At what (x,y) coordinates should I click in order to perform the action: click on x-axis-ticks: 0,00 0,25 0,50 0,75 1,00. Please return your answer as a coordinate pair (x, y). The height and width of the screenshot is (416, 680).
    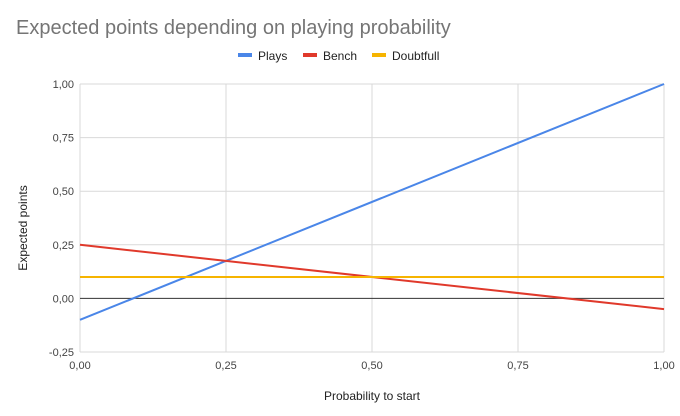
    Looking at the image, I should click on (371, 366).